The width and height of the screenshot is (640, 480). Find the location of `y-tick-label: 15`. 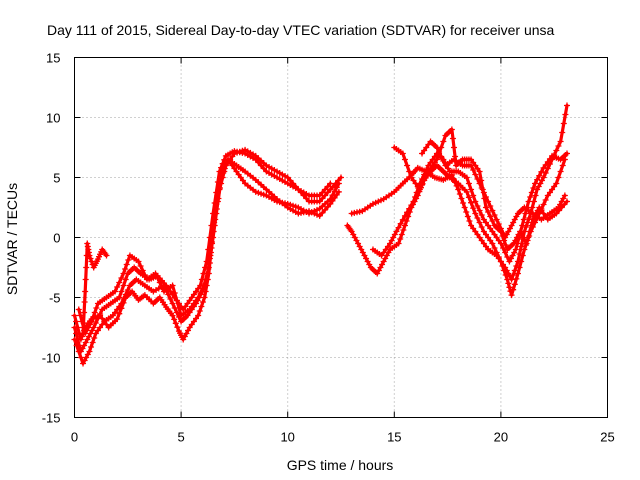

y-tick-label: 15 is located at coordinates (53, 58).